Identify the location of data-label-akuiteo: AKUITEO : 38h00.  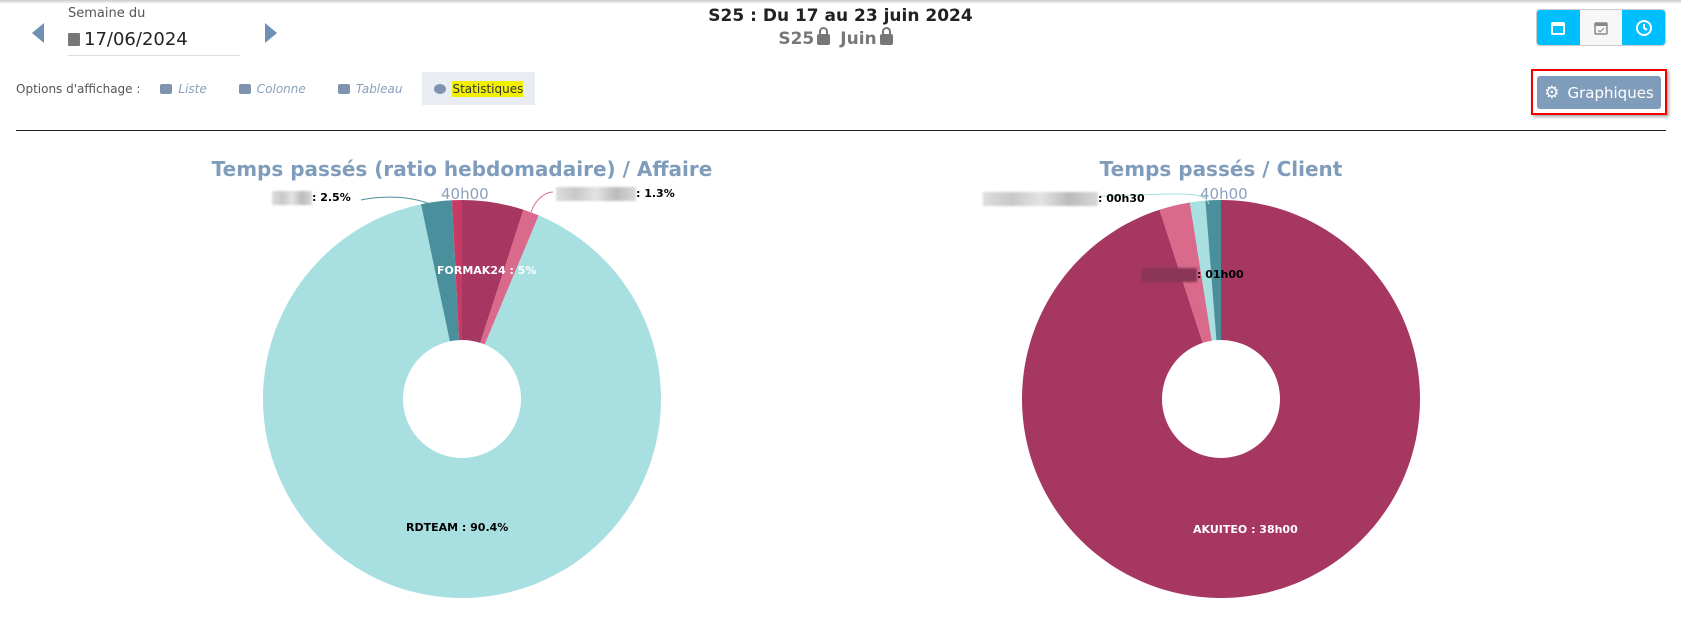
(1245, 529).